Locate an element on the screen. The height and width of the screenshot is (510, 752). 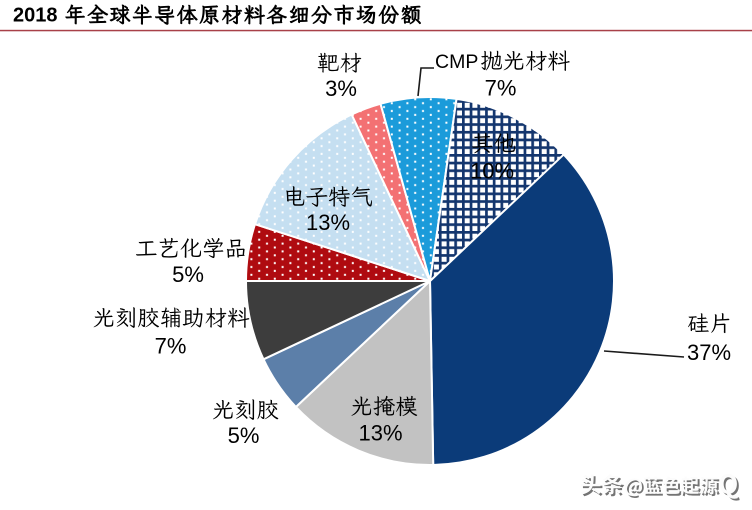
svg-text: 2018 is located at coordinates (35, 16).